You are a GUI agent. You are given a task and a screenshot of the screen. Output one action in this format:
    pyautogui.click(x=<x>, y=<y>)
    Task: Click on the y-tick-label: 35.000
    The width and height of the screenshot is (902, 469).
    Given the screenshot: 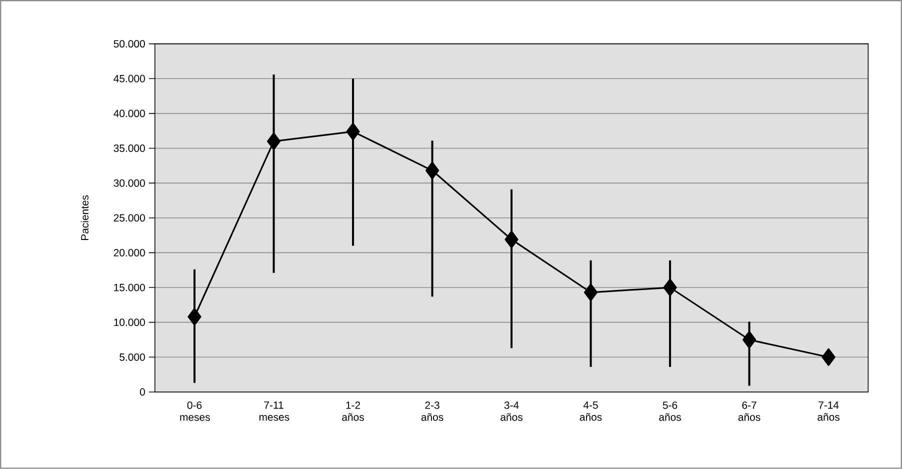 What is the action you would take?
    pyautogui.click(x=129, y=148)
    